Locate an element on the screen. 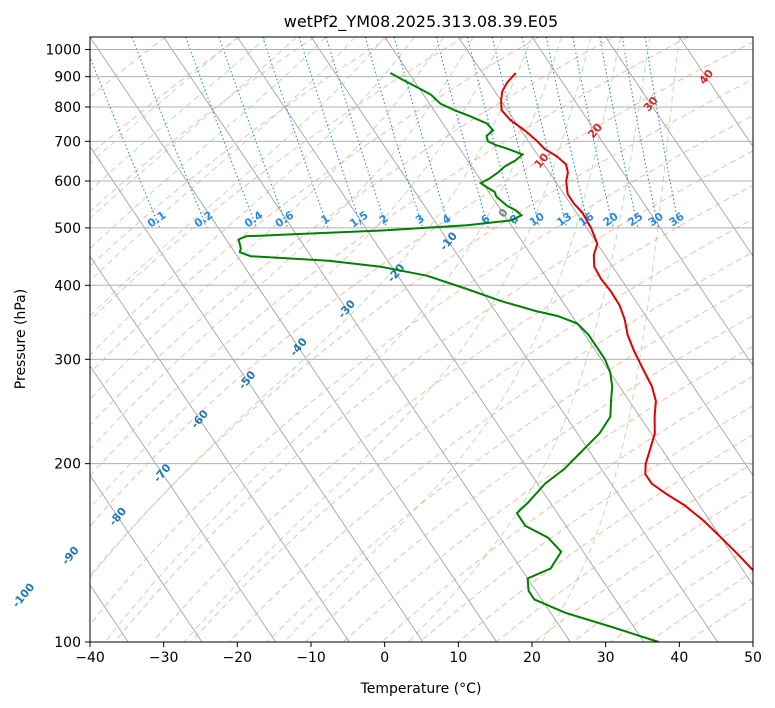 Image resolution: width=775 pixels, height=708 pixels. y-tick-label: 1000 is located at coordinates (63, 51).